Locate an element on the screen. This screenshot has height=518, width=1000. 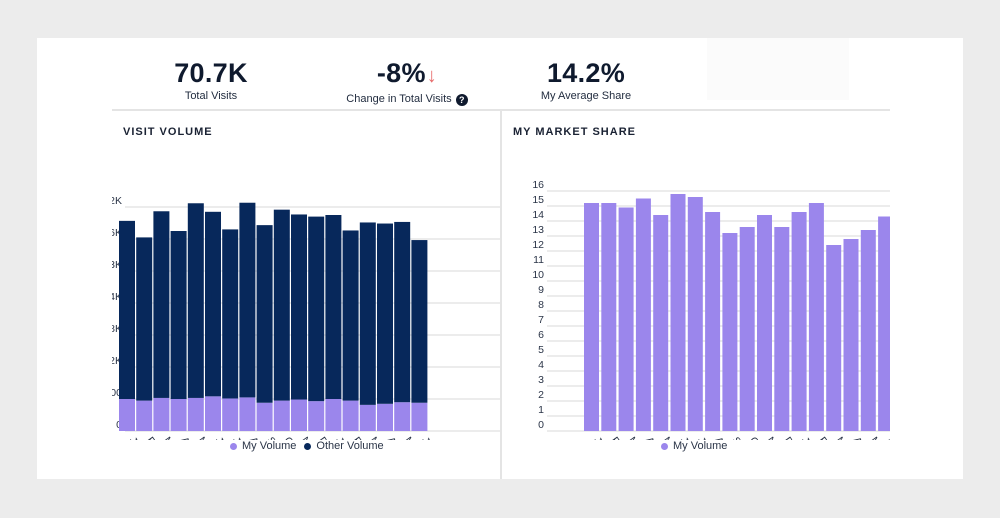
kpi-total-visits: 70.7K Total Visits is located at coordinates (211, 80).